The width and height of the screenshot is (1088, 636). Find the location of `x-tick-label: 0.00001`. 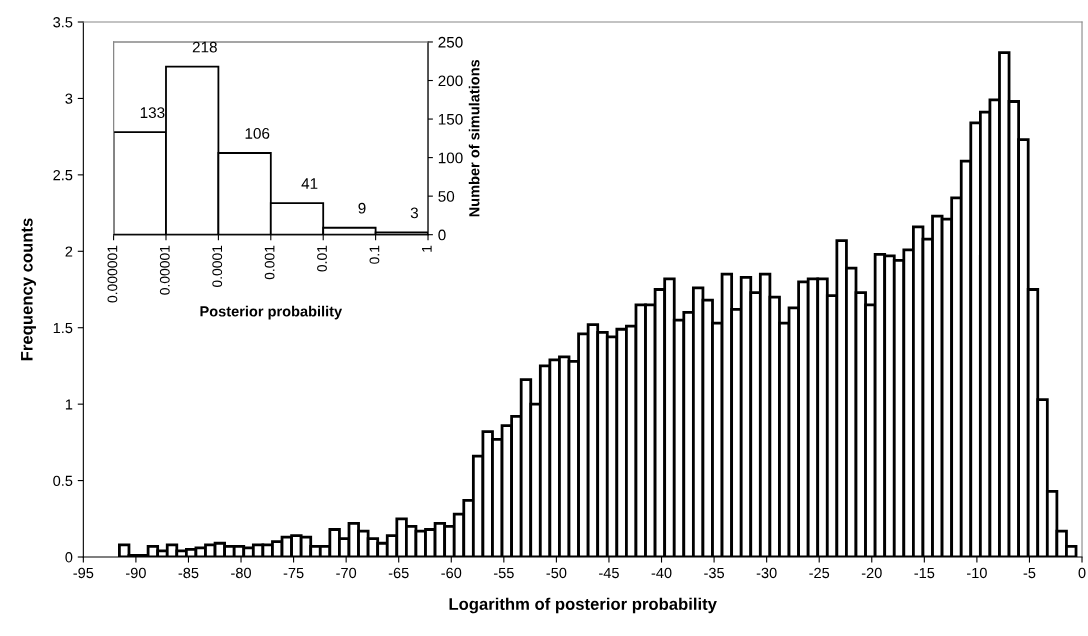

x-tick-label: 0.00001 is located at coordinates (164, 270).